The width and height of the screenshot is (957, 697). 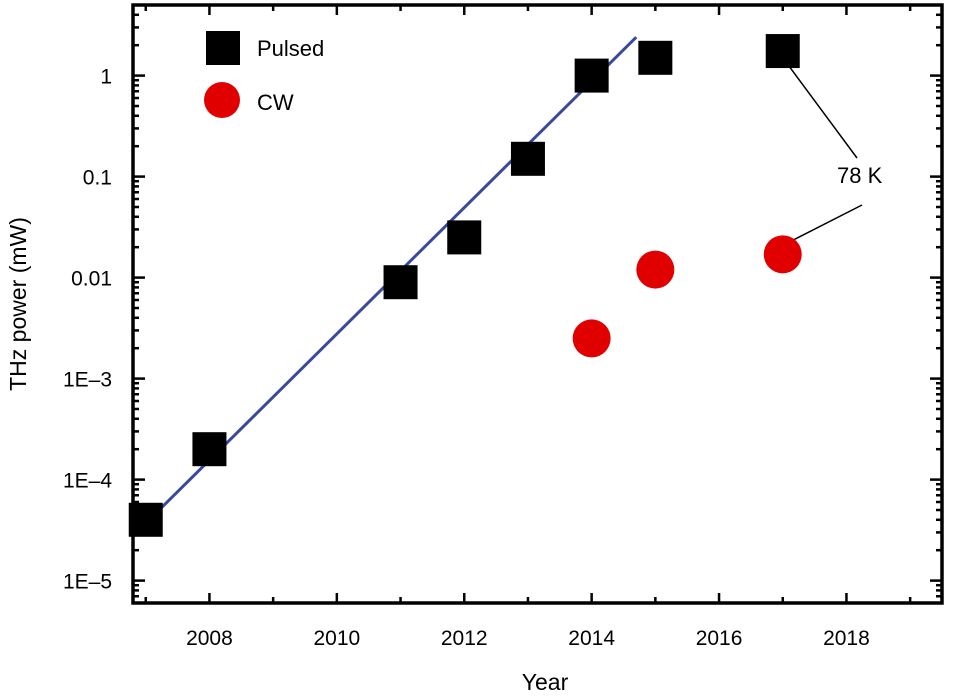 What do you see at coordinates (860, 175) in the screenshot?
I see `annotation-78k: 78 K` at bounding box center [860, 175].